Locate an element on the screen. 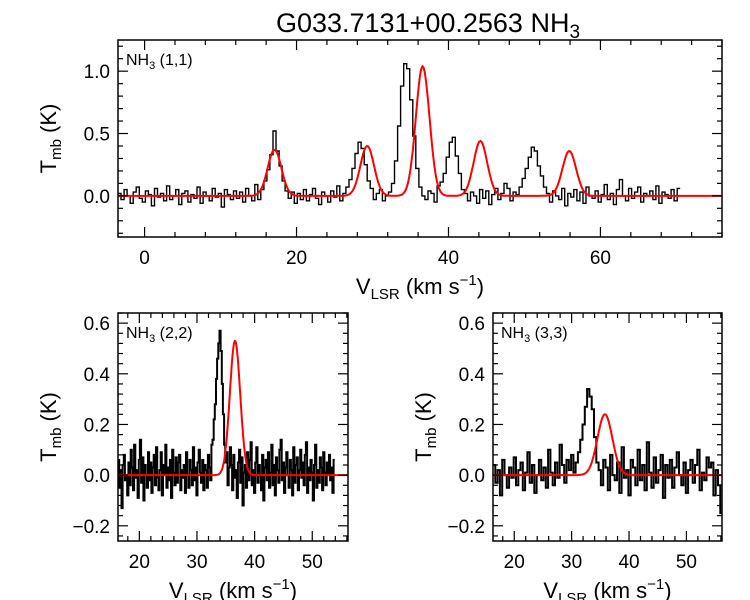 The image size is (750, 600). figure-title: G033.7131+00.2563 NH3 is located at coordinates (428, 25).